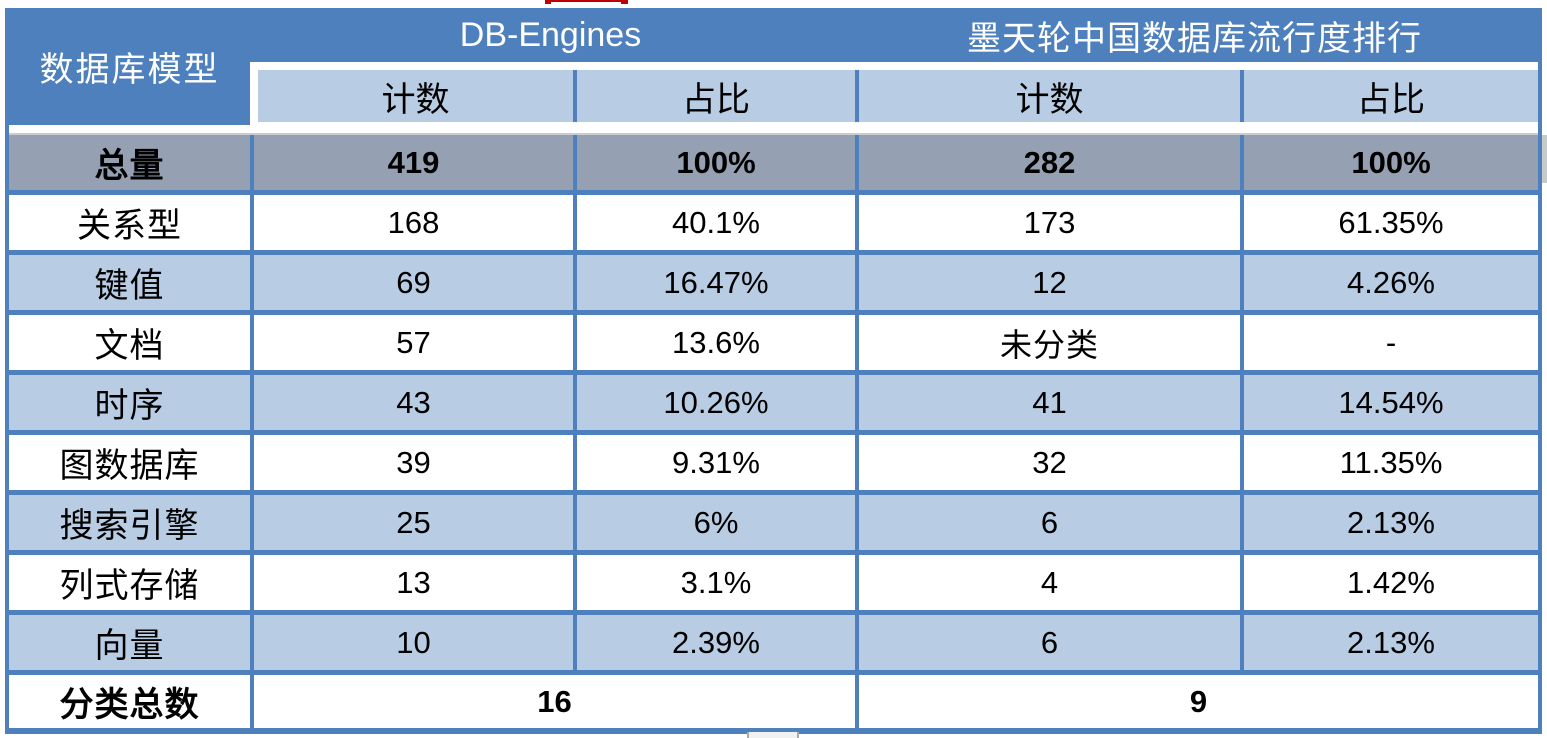  What do you see at coordinates (550, 34) in the screenshot?
I see `group-header-db-engines: DB-Engines` at bounding box center [550, 34].